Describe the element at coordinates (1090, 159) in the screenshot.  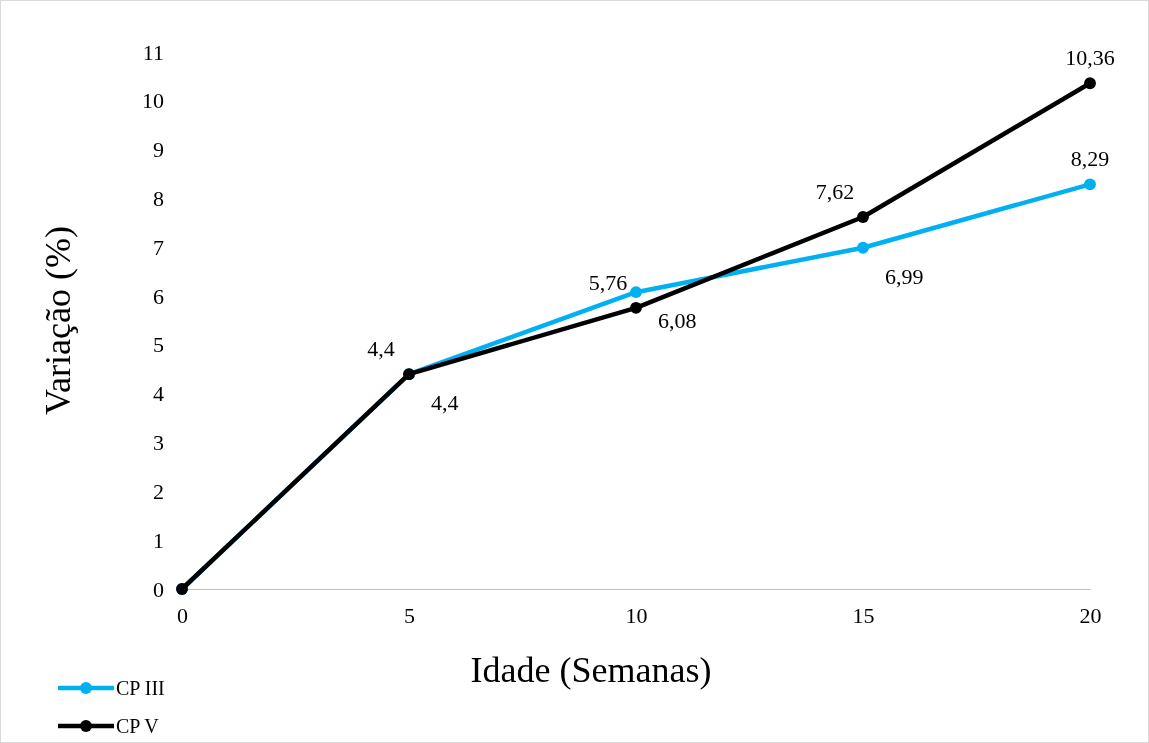
I see `data-label: 8,29` at that location.